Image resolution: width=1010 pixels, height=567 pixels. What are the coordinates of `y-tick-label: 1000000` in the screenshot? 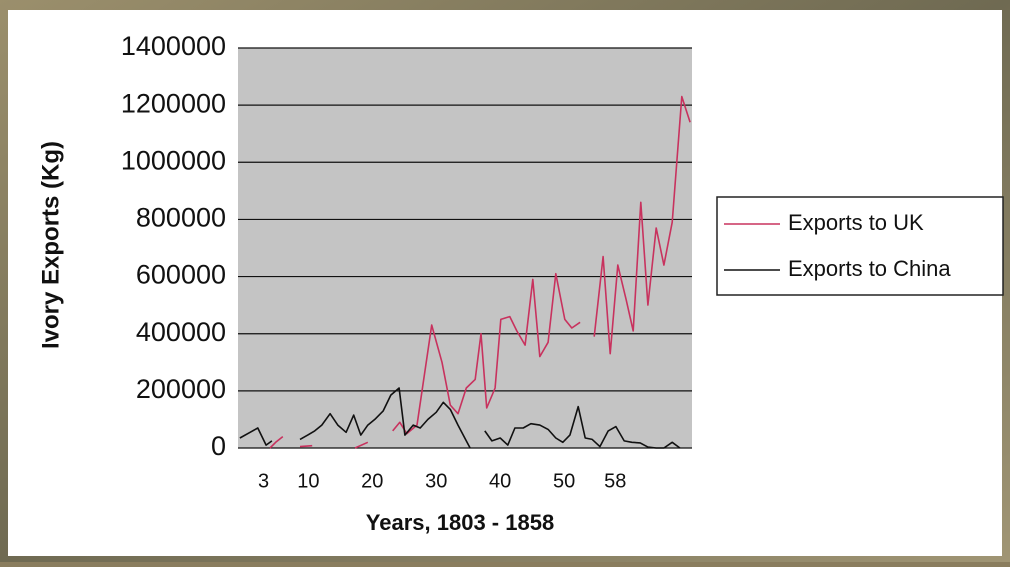 It's located at (173, 160).